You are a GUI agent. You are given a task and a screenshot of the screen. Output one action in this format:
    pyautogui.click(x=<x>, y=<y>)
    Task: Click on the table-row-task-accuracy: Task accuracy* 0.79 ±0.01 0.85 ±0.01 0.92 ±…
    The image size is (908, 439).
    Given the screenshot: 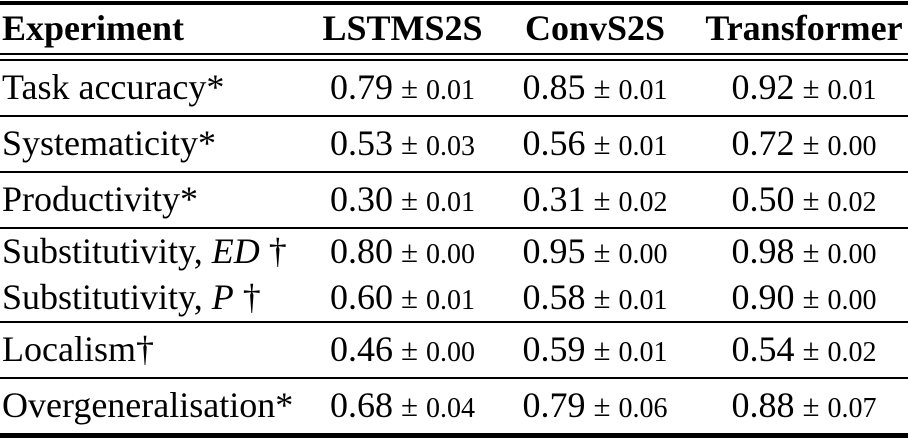 What is the action you would take?
    pyautogui.click(x=454, y=88)
    